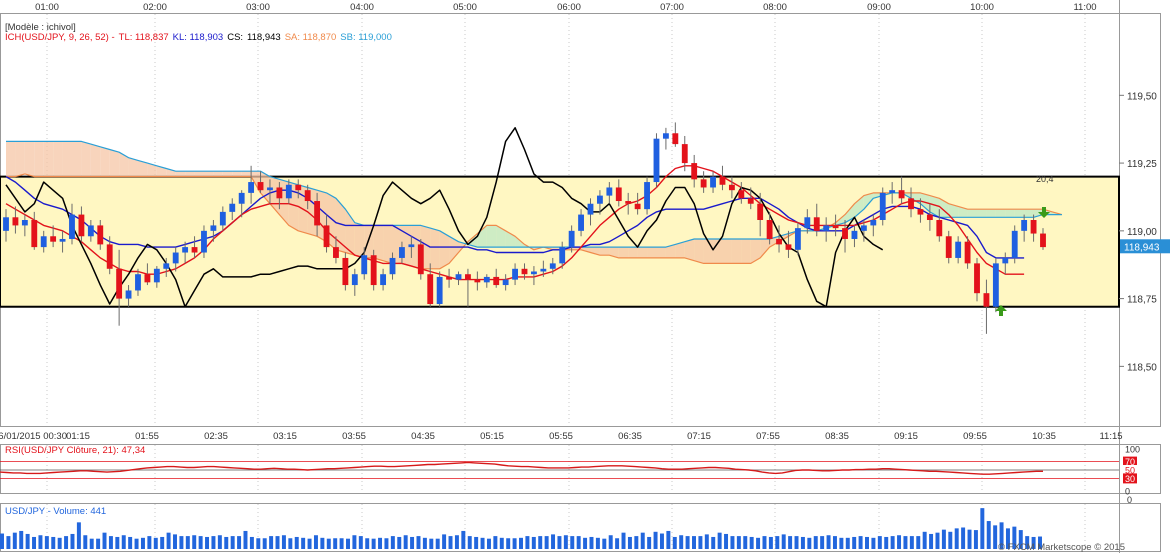 The height and width of the screenshot is (553, 1170). Describe the element at coordinates (521, 468) in the screenshot. I see `rsi-line` at that location.